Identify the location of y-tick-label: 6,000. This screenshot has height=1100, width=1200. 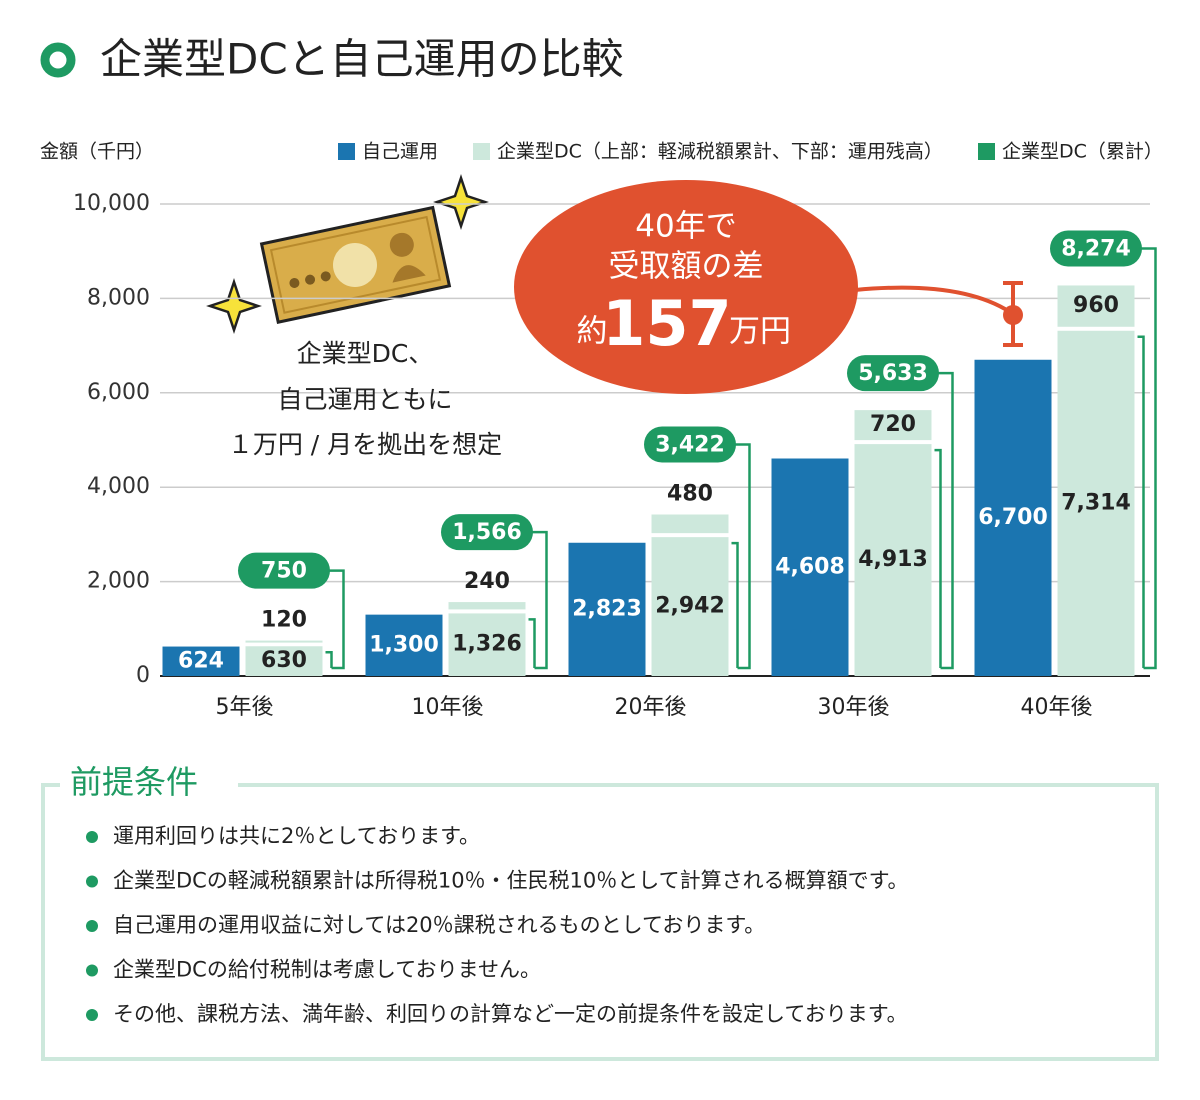
(118, 392).